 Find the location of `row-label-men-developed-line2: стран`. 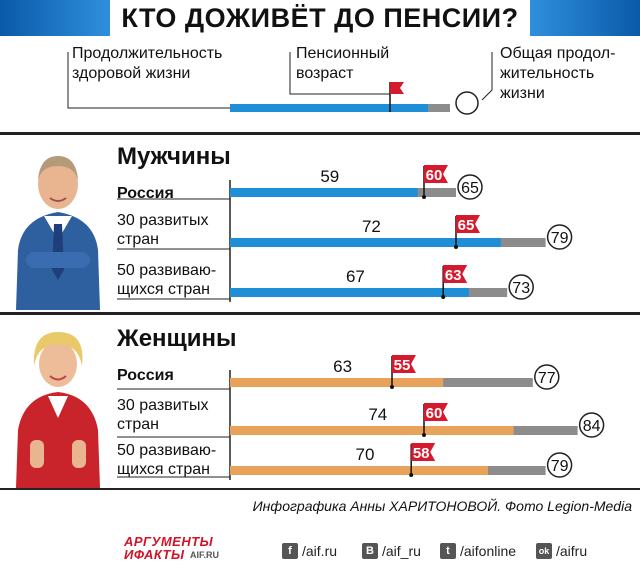

row-label-men-developed-line2: стран is located at coordinates (138, 239).